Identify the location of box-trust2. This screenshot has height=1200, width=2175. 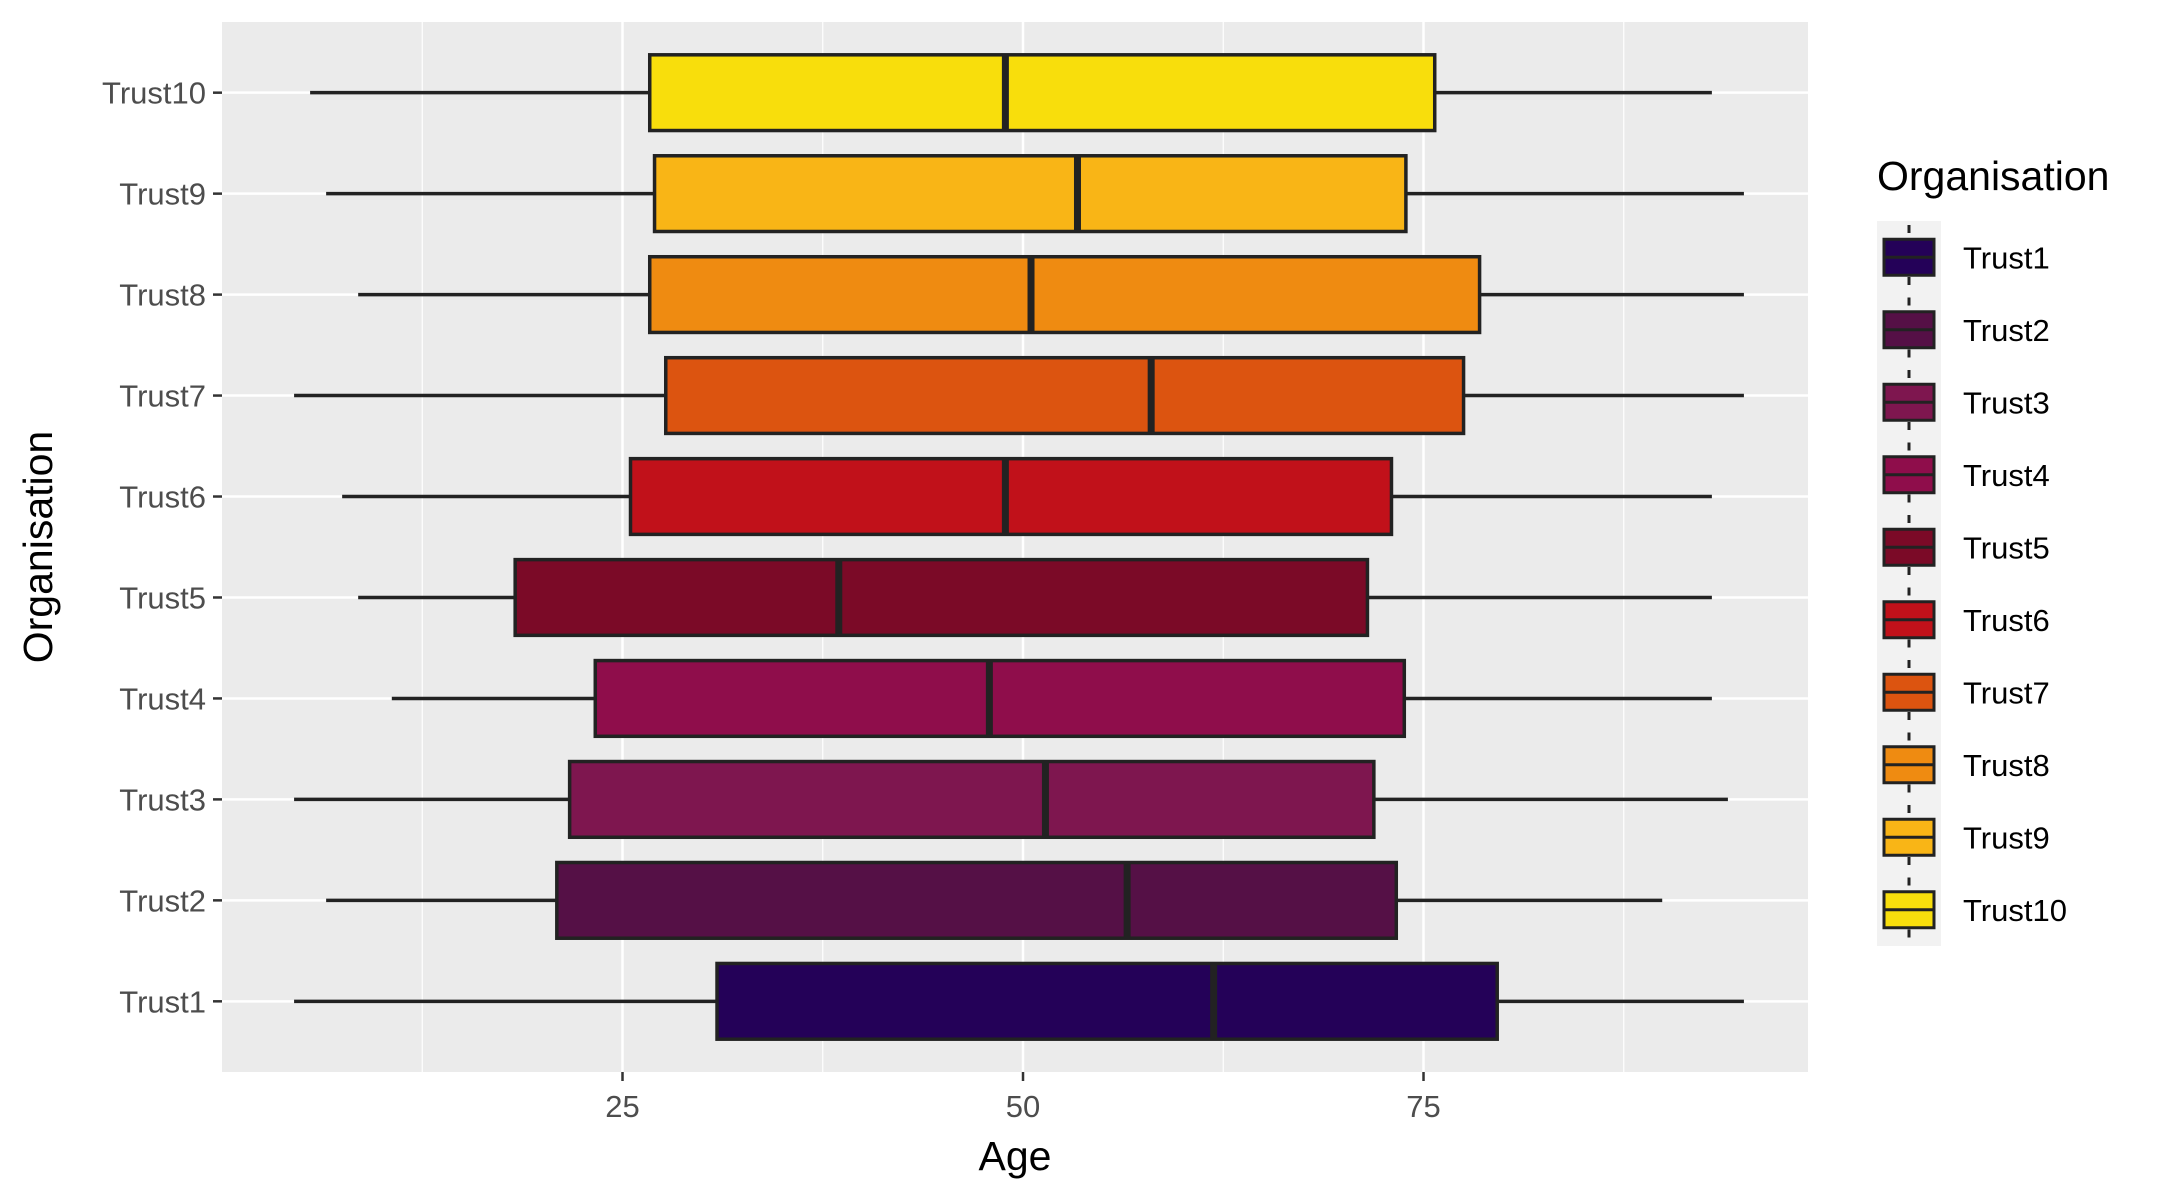
(994, 900).